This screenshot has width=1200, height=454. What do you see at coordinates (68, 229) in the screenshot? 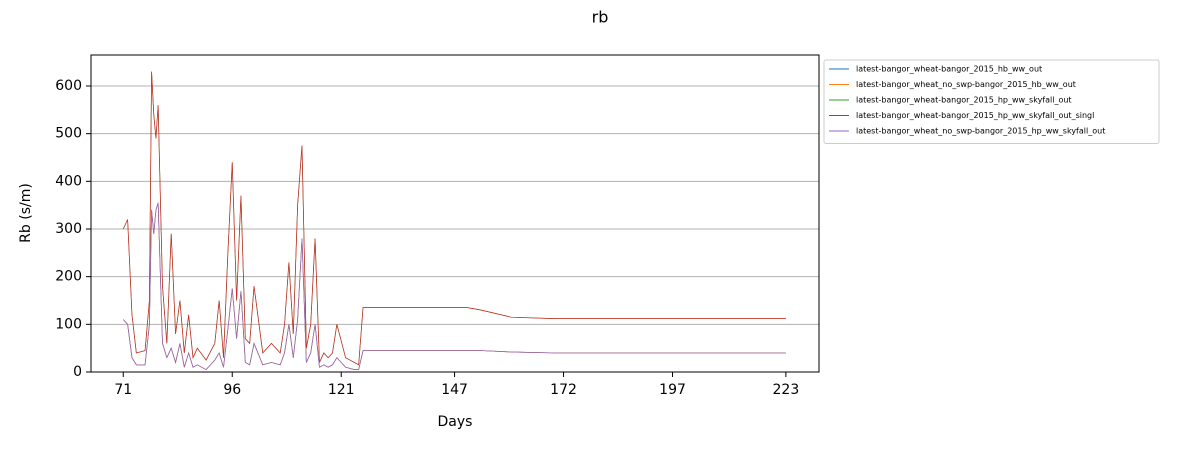
I see `y-tick-label: 300` at bounding box center [68, 229].